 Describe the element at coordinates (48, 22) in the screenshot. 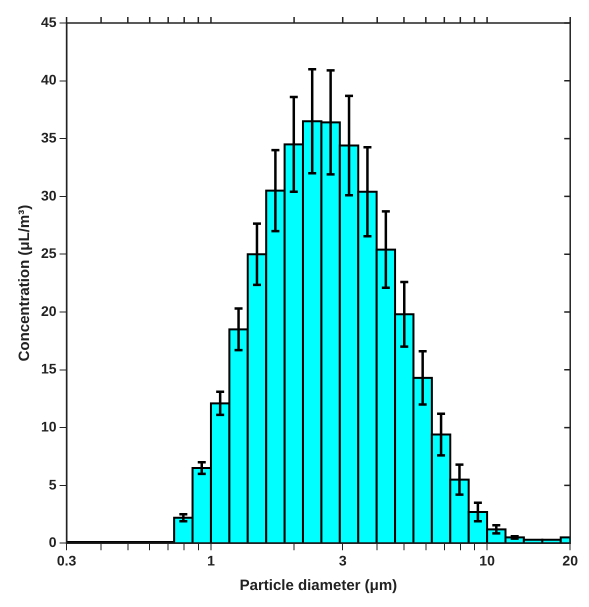

I see `y-tick-label: 45` at that location.